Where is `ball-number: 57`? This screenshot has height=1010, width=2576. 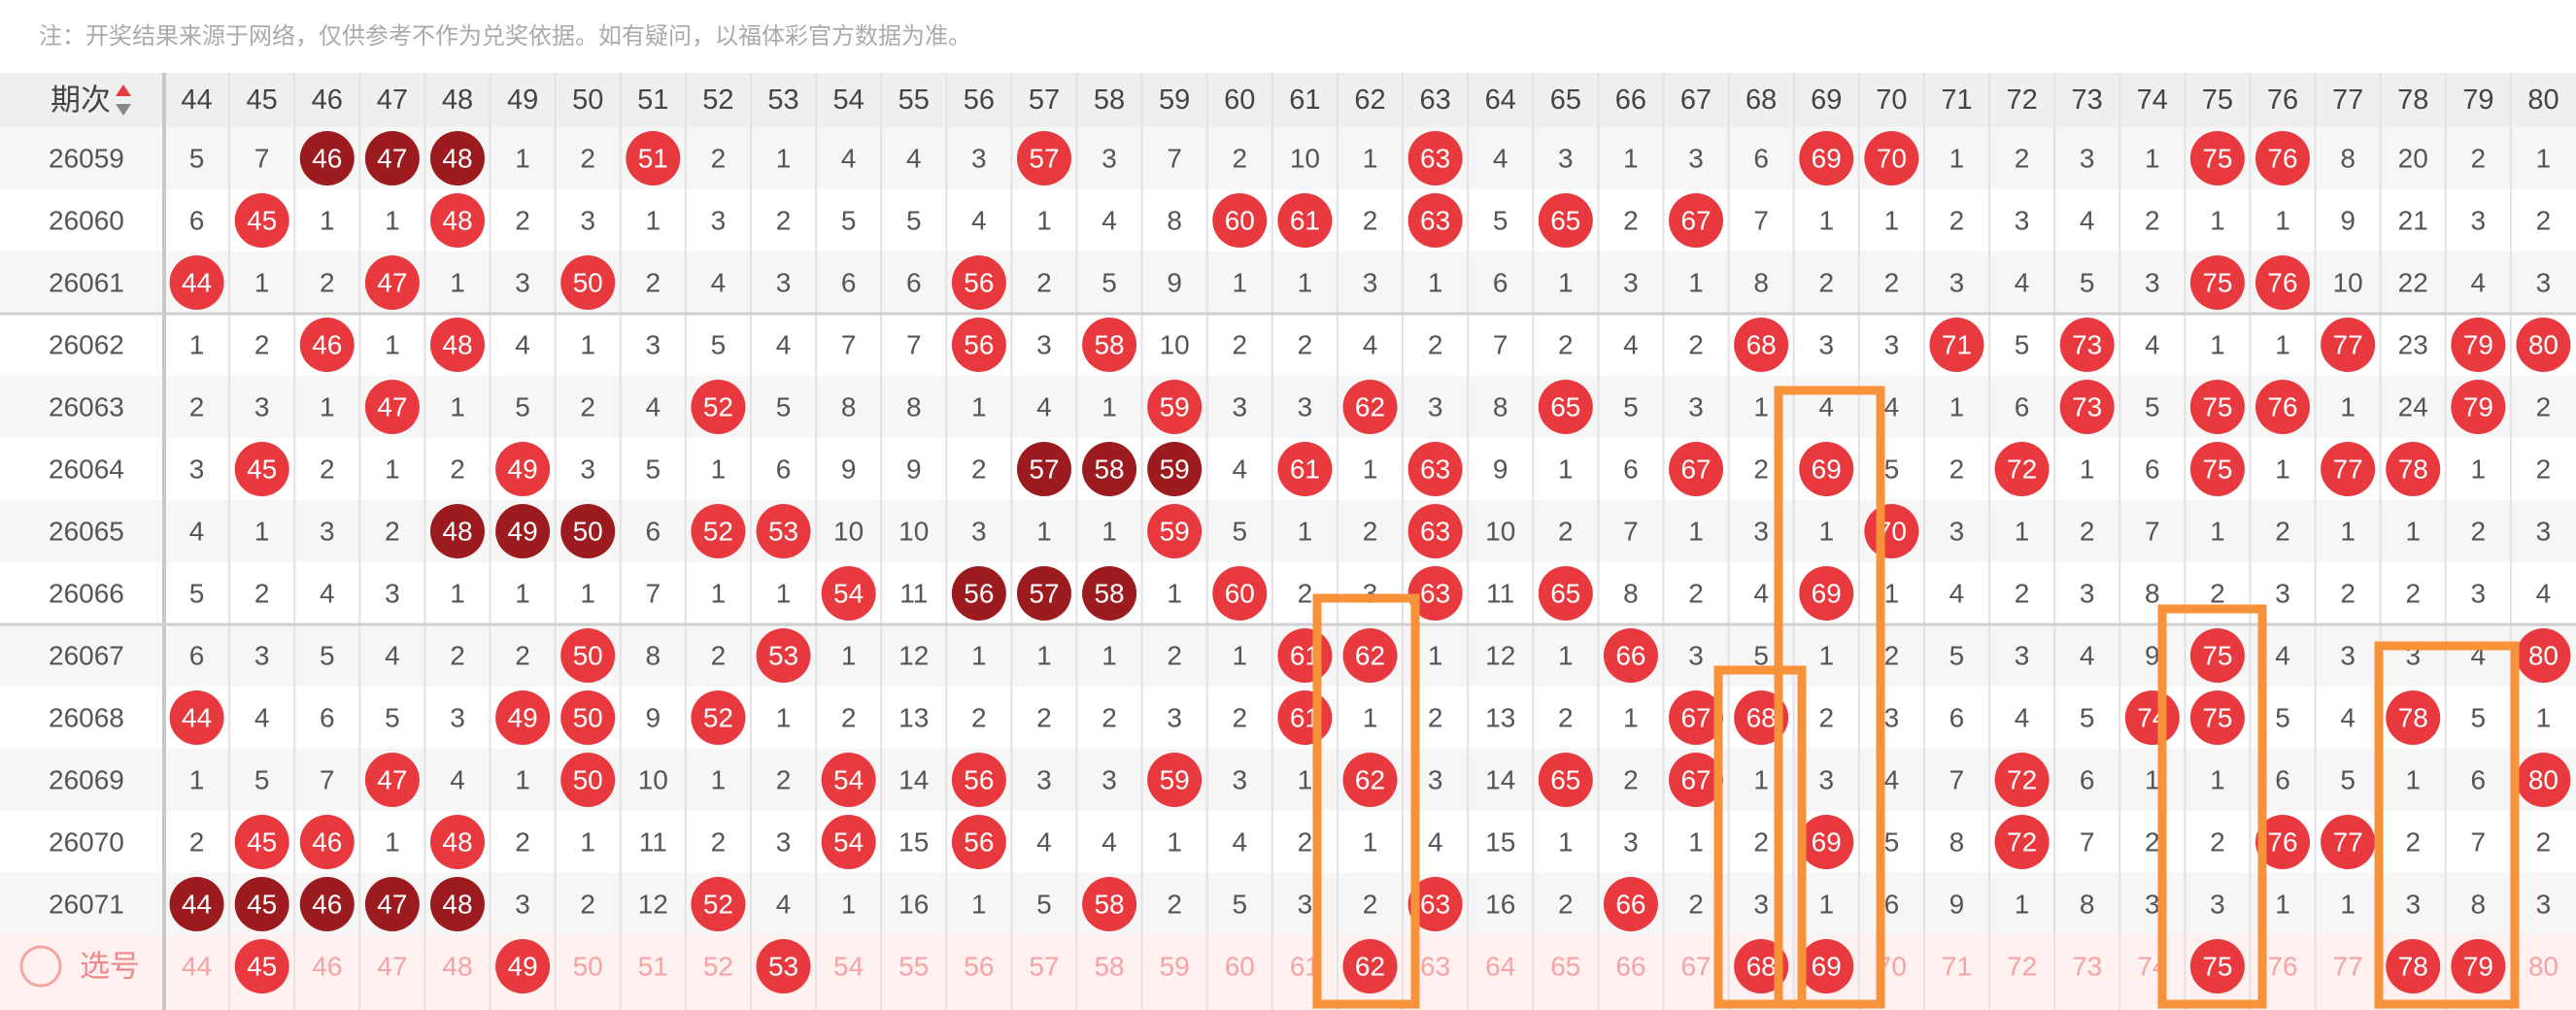 ball-number: 57 is located at coordinates (1044, 594).